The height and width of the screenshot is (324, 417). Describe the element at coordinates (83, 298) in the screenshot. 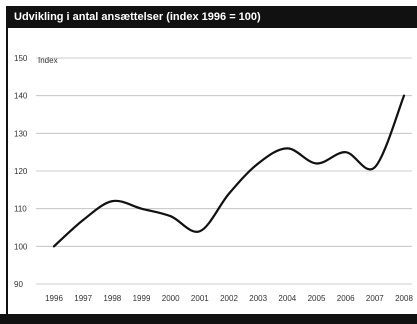

I see `x-tick-label: 1997` at that location.